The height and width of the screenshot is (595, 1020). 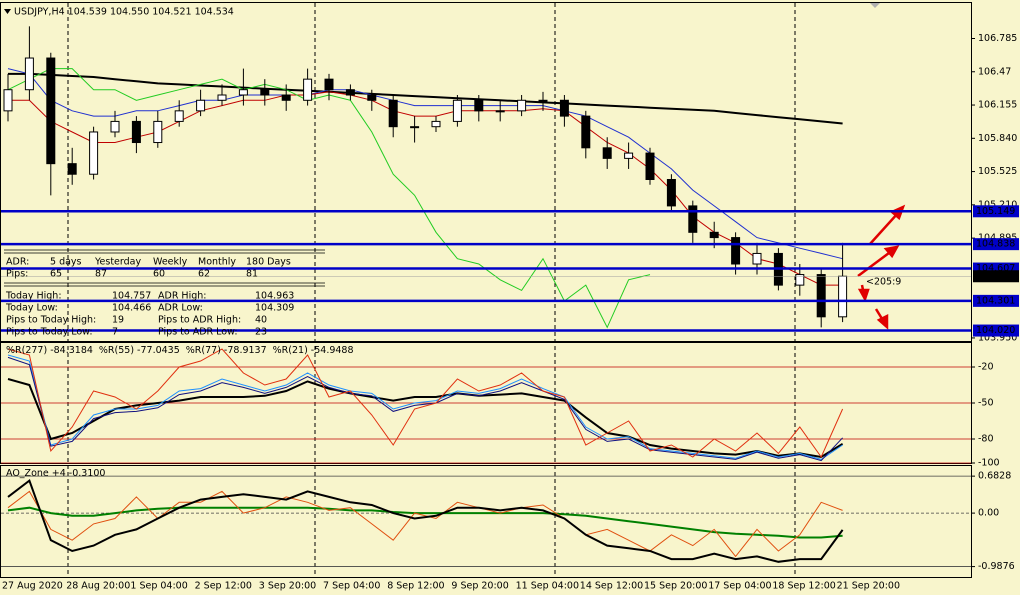 I want to click on adr-stat: 23, so click(x=261, y=332).